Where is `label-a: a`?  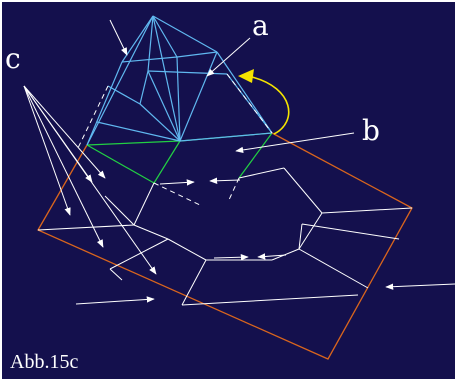 label-a: a is located at coordinates (260, 25).